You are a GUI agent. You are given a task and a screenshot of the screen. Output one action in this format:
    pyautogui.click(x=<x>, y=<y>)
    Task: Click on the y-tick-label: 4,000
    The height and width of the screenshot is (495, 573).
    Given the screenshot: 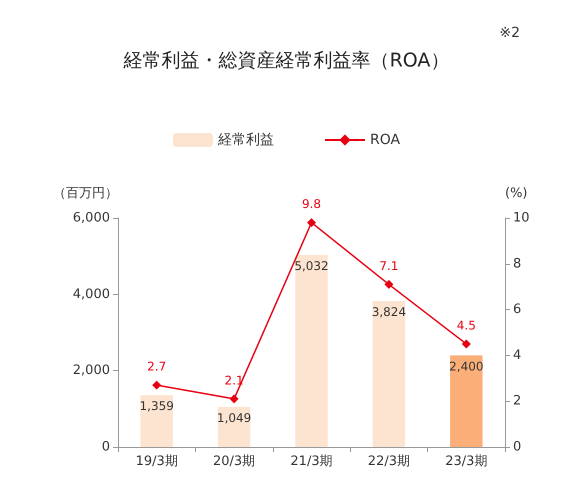 What is the action you would take?
    pyautogui.click(x=91, y=294)
    